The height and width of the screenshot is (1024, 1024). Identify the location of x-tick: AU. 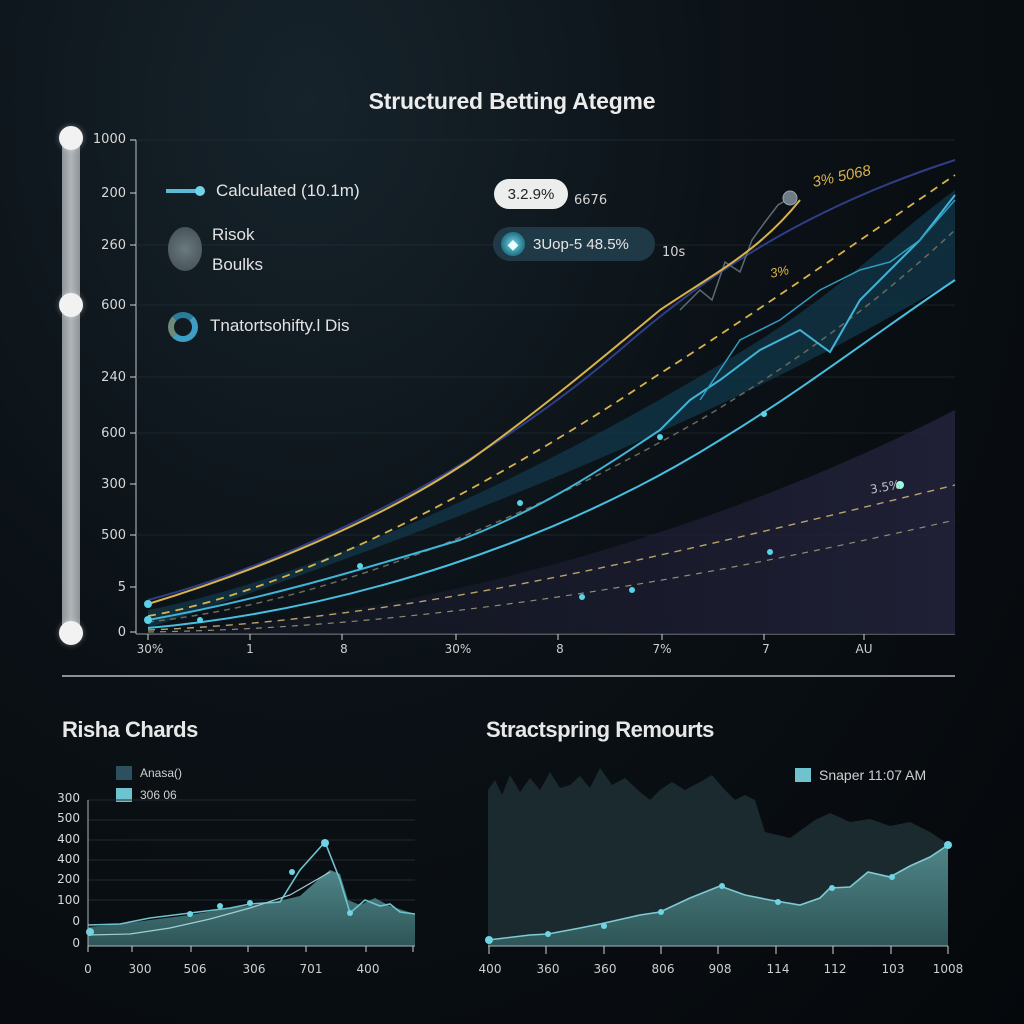
(864, 649).